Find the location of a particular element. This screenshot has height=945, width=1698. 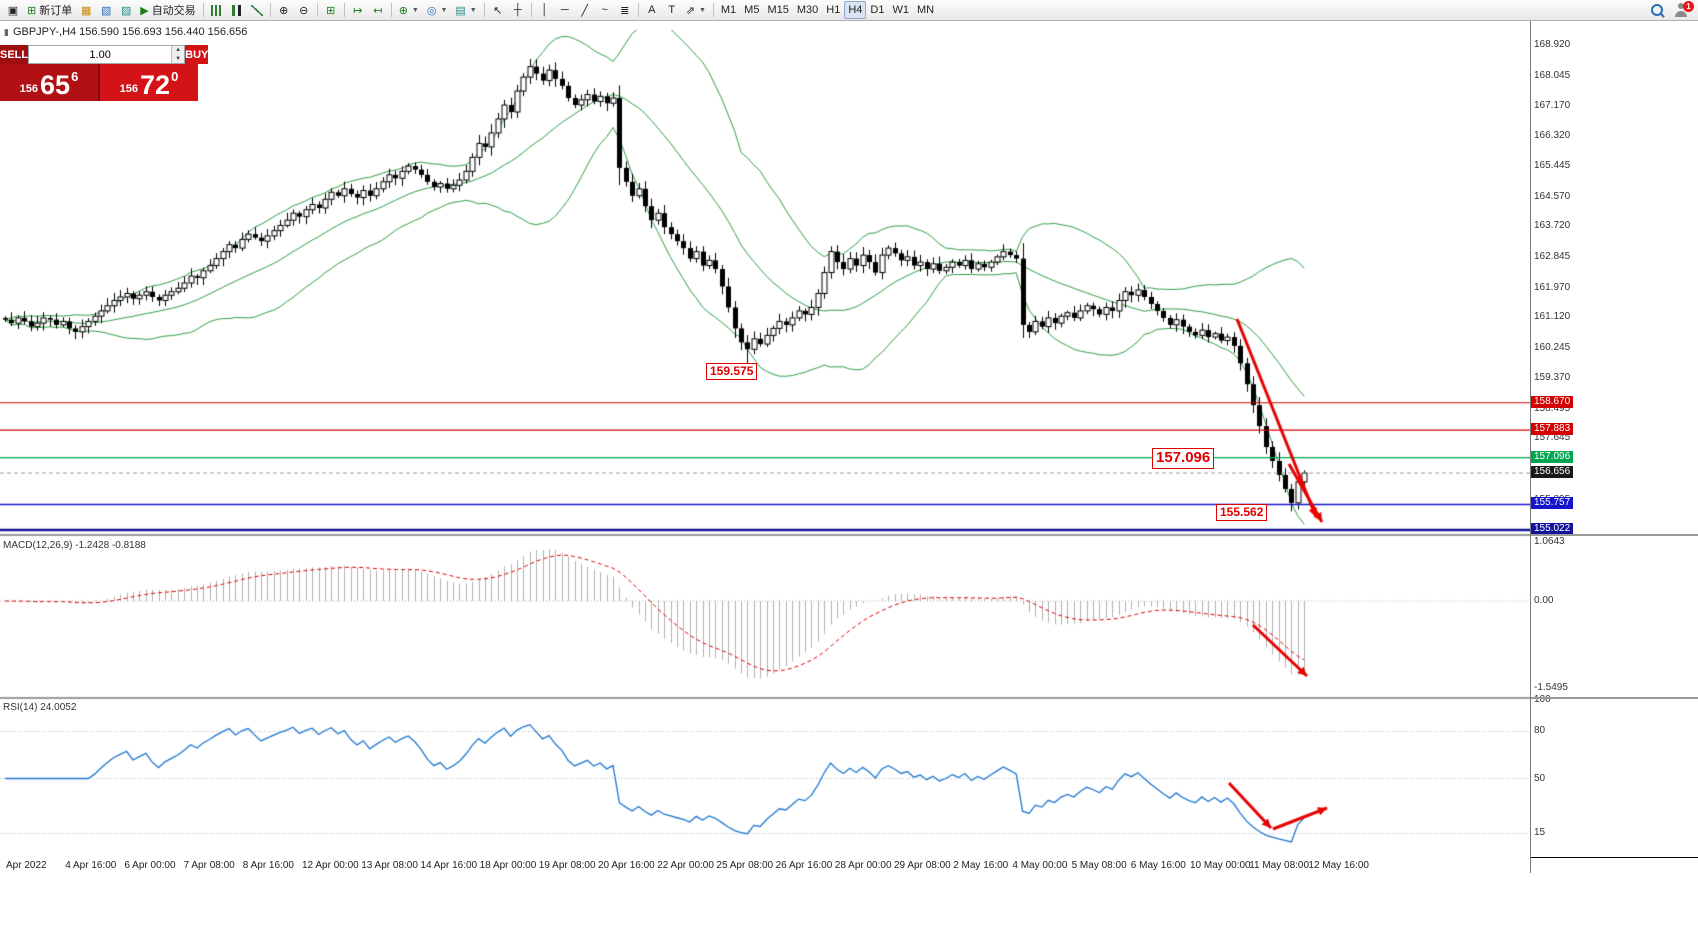

text-label-icon: T is located at coordinates (672, 10).